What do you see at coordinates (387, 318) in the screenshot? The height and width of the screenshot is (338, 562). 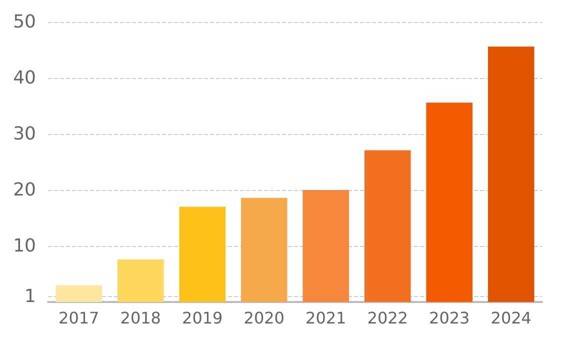 I see `x-tick-label: 2022` at bounding box center [387, 318].